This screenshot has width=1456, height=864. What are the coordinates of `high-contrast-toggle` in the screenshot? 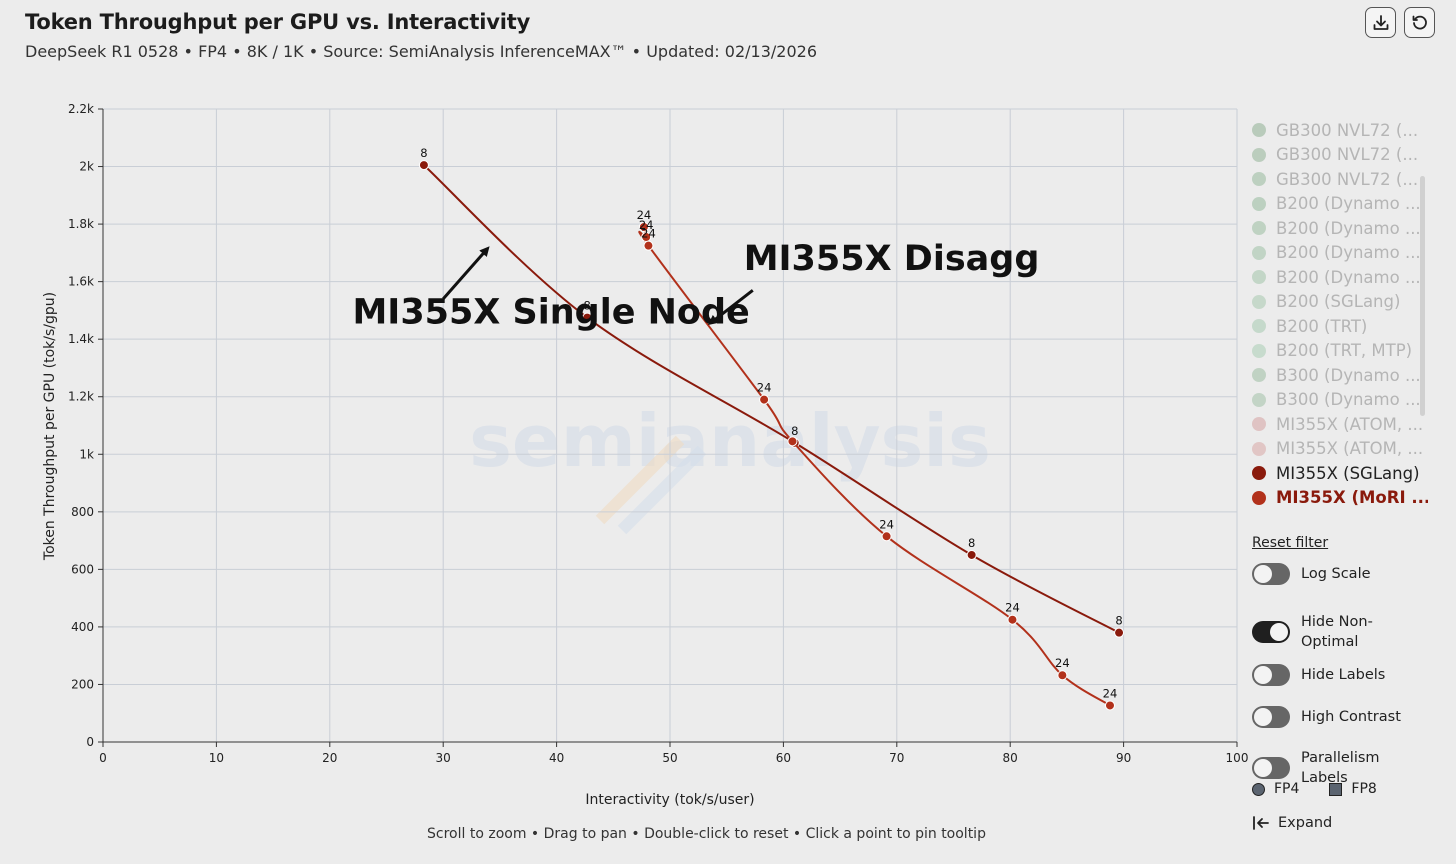 It's located at (1271, 717).